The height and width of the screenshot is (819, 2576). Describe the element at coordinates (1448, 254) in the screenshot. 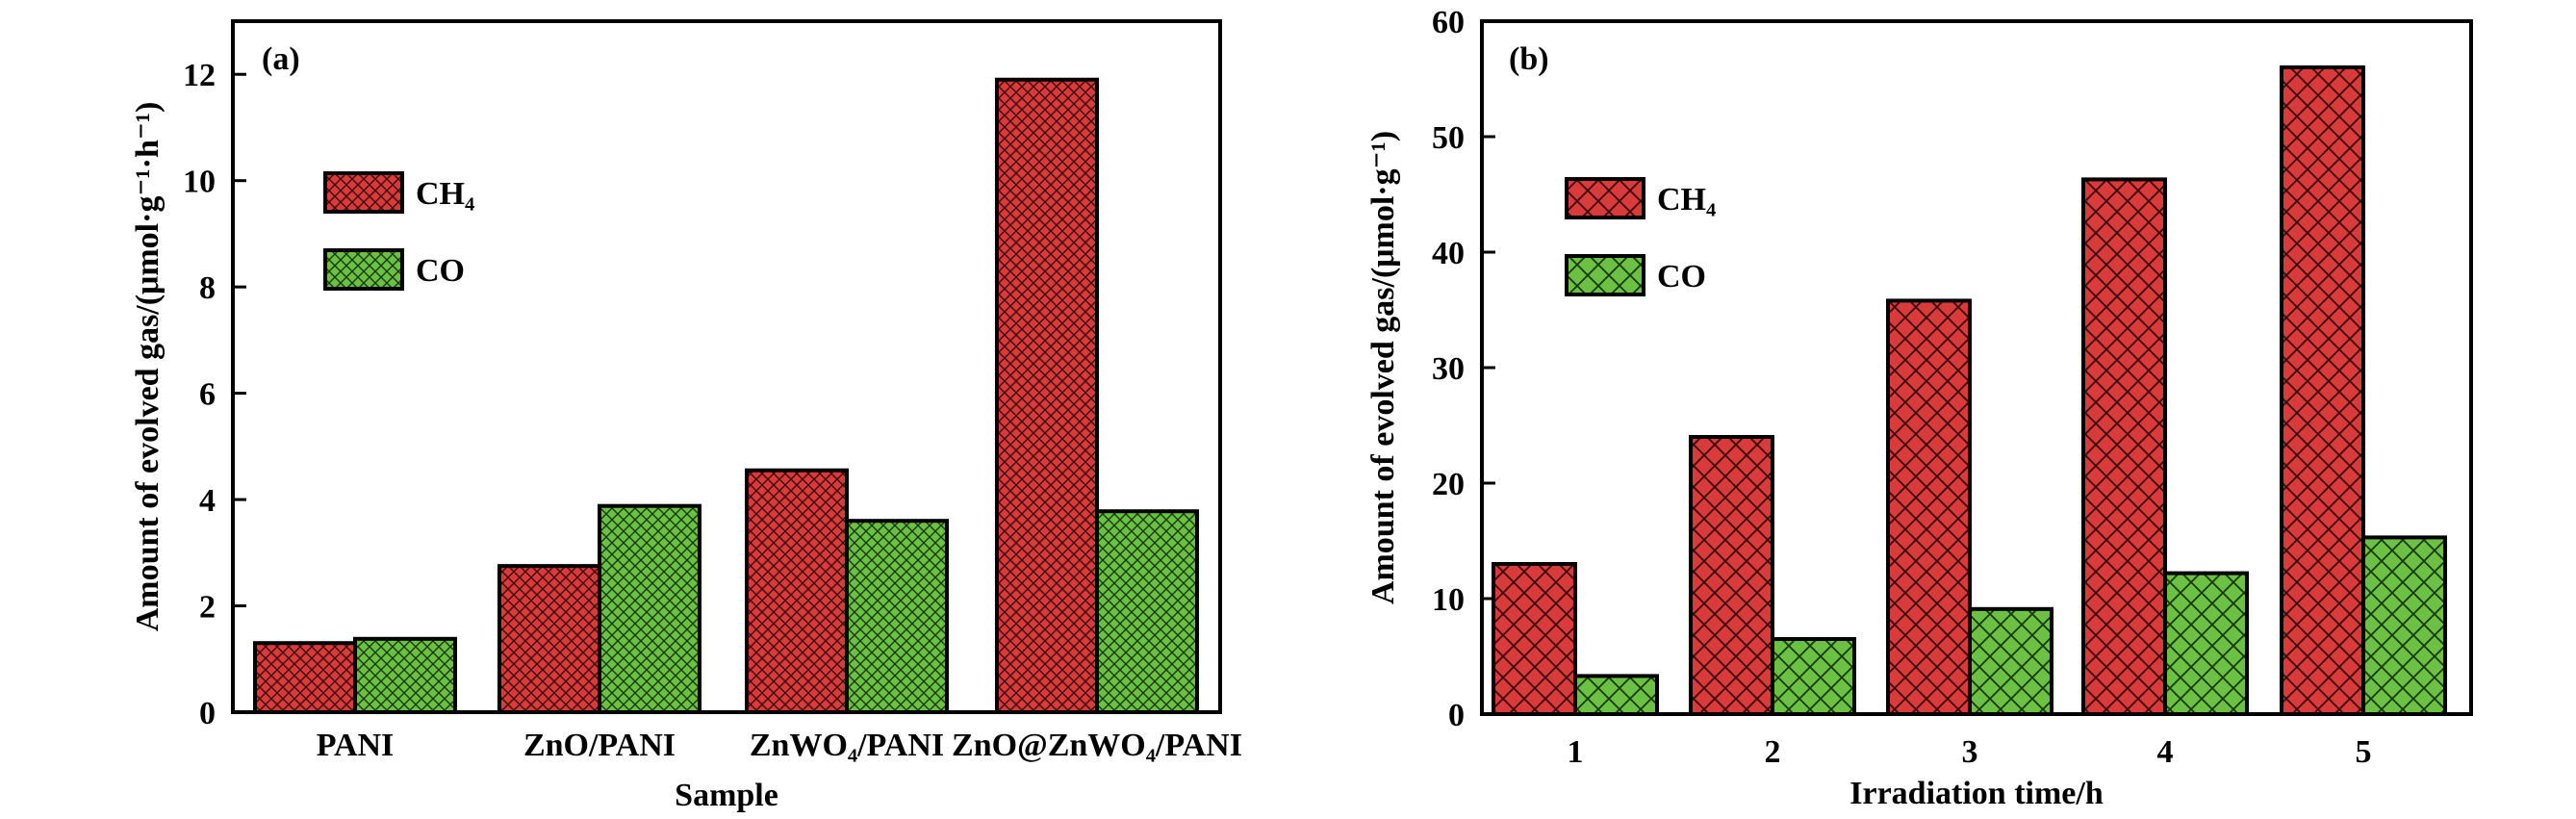

I see `y-tick-label: 40` at that location.